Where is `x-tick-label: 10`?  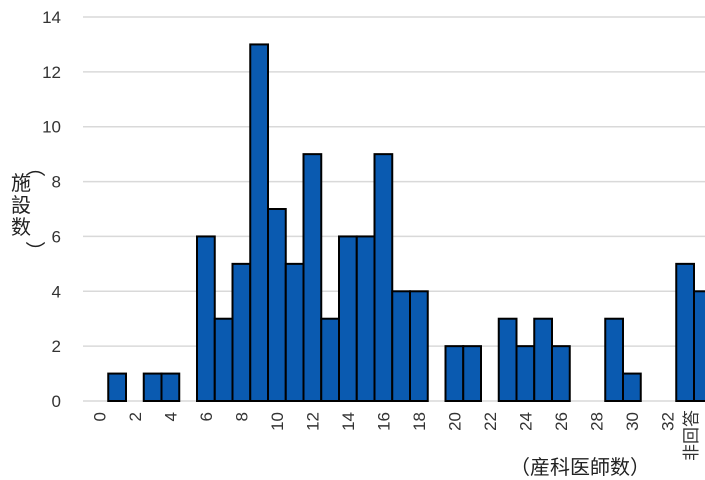
x-tick-label: 10 is located at coordinates (277, 421).